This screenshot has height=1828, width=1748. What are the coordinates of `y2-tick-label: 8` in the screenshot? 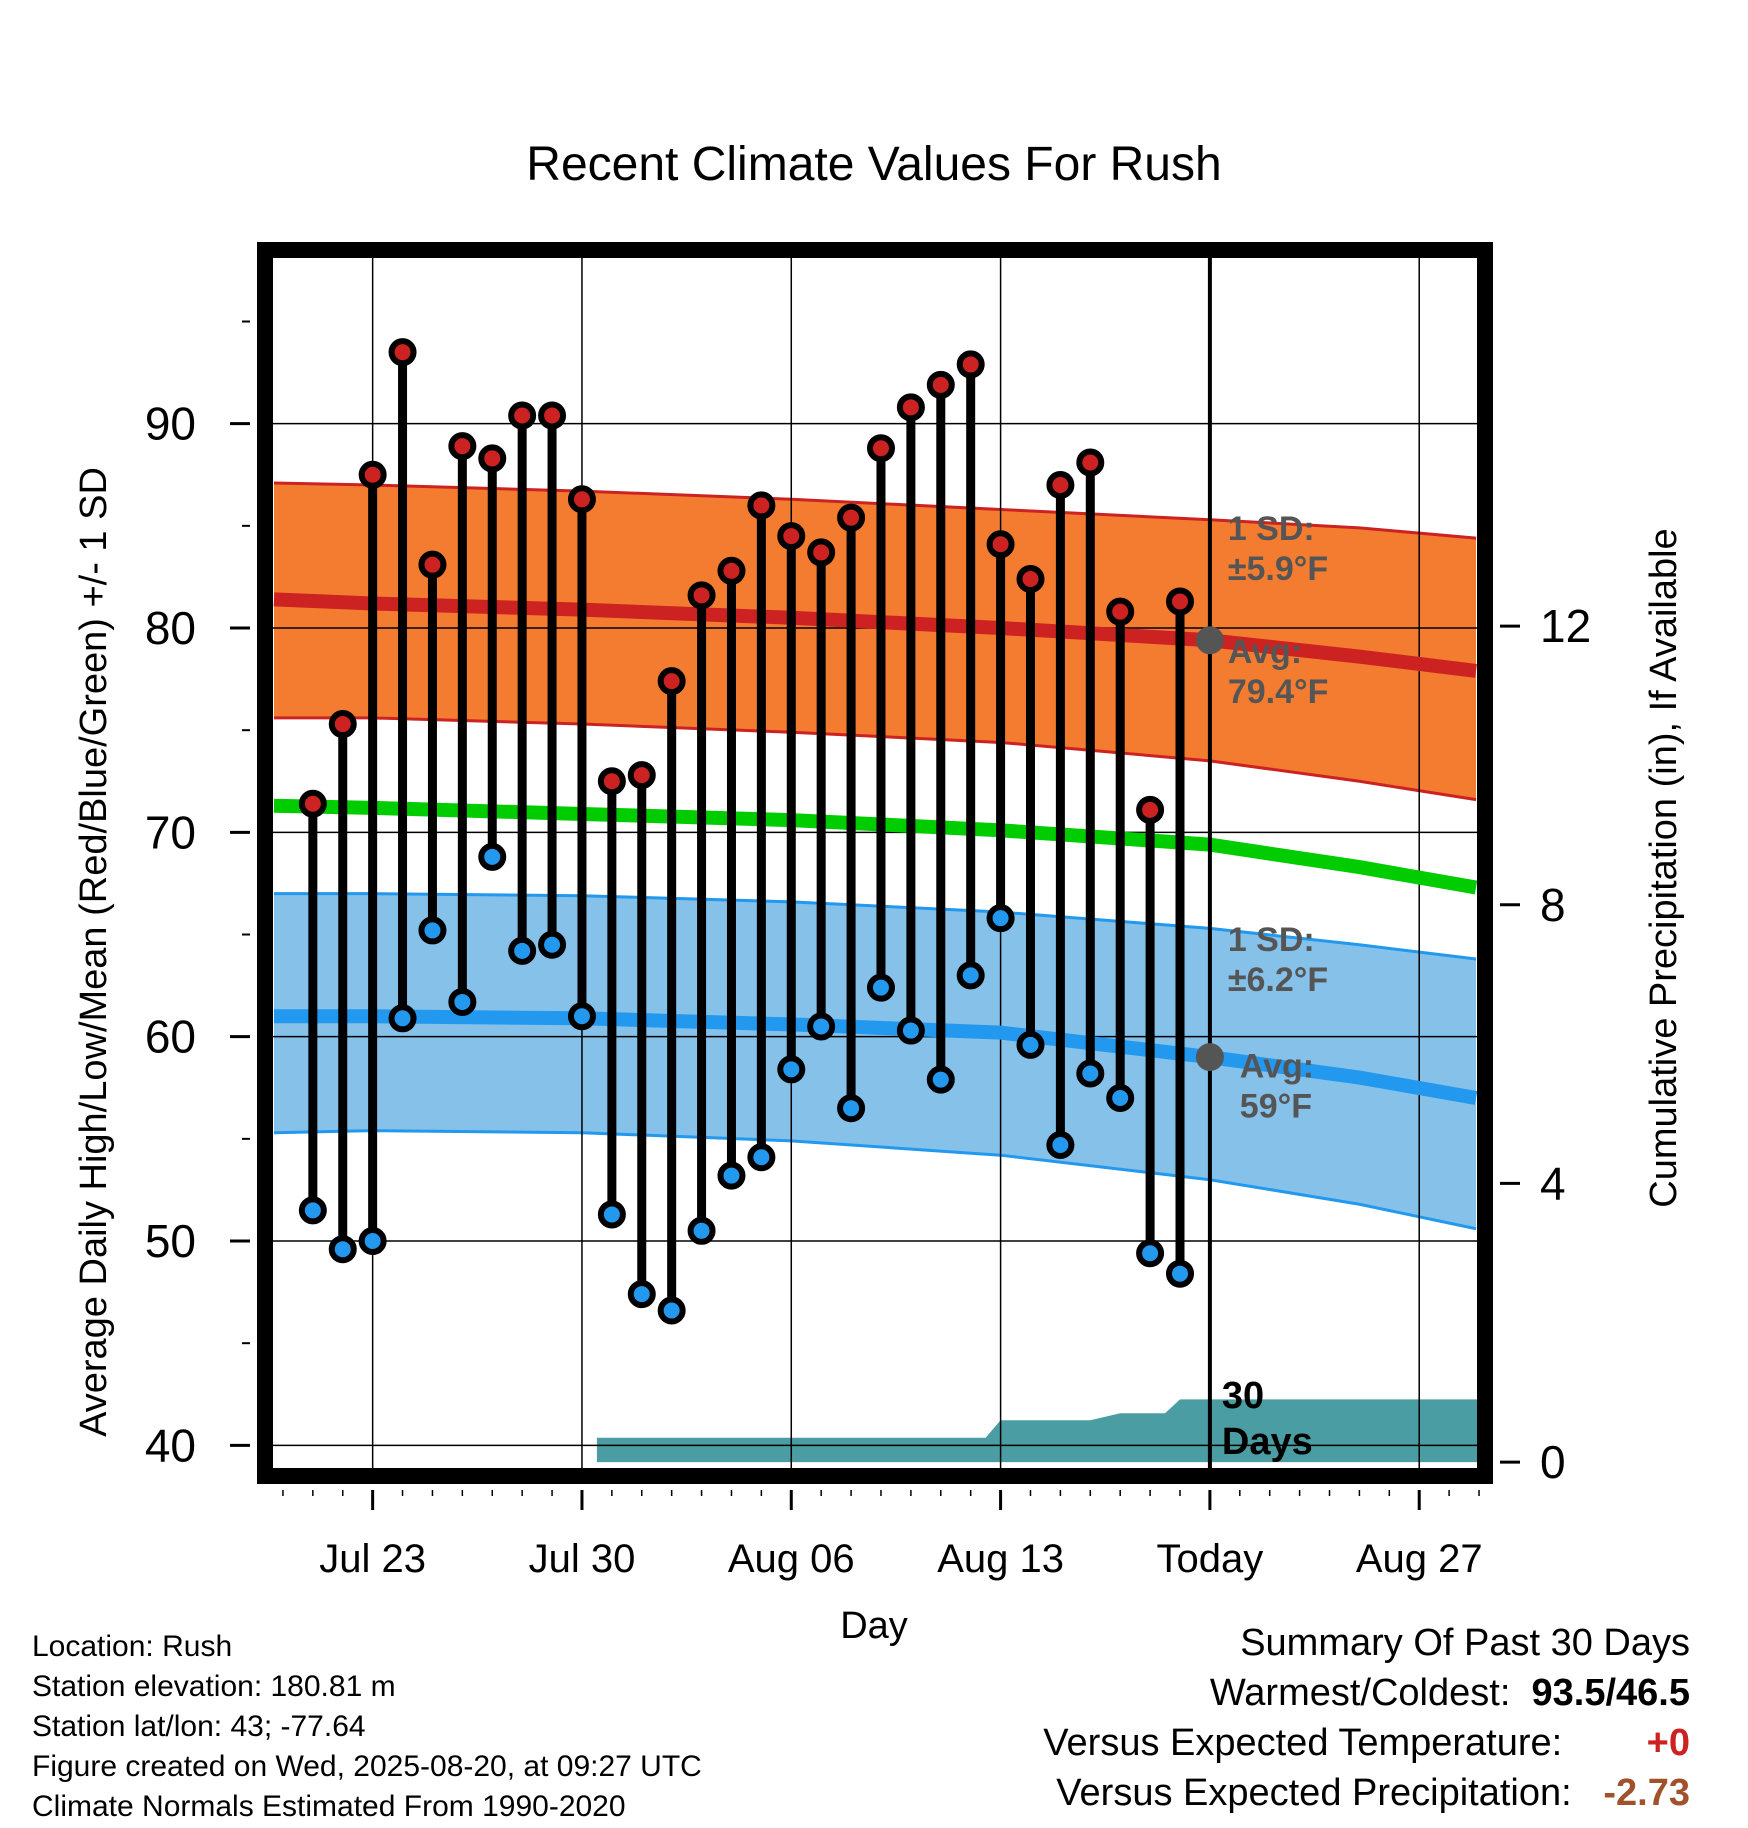 It's located at (1553, 905).